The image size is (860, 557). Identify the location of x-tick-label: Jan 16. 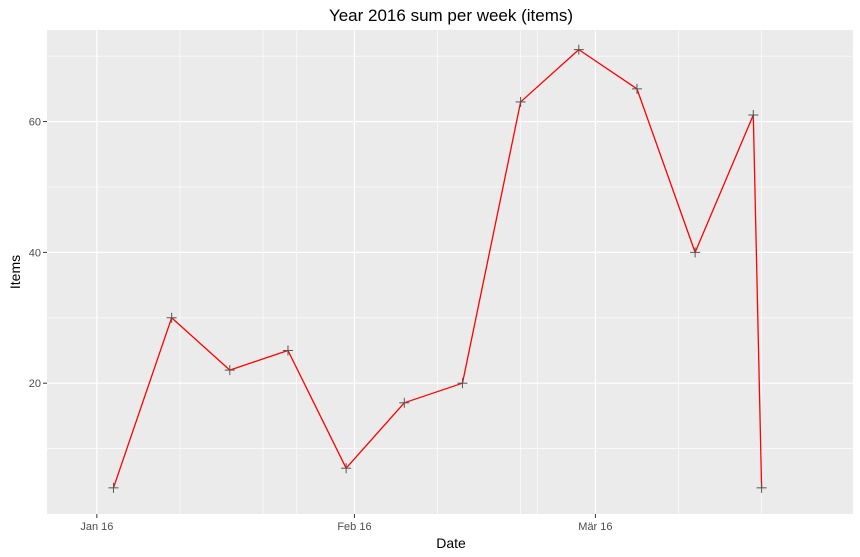
(96, 527).